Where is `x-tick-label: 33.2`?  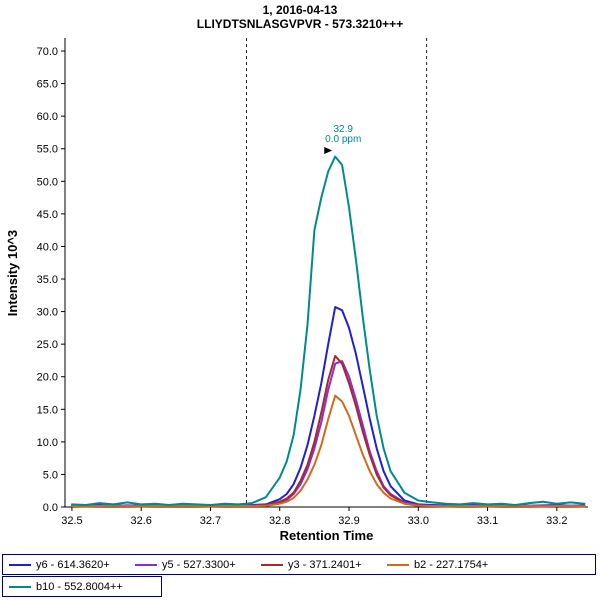
x-tick-label: 33.2 is located at coordinates (556, 521).